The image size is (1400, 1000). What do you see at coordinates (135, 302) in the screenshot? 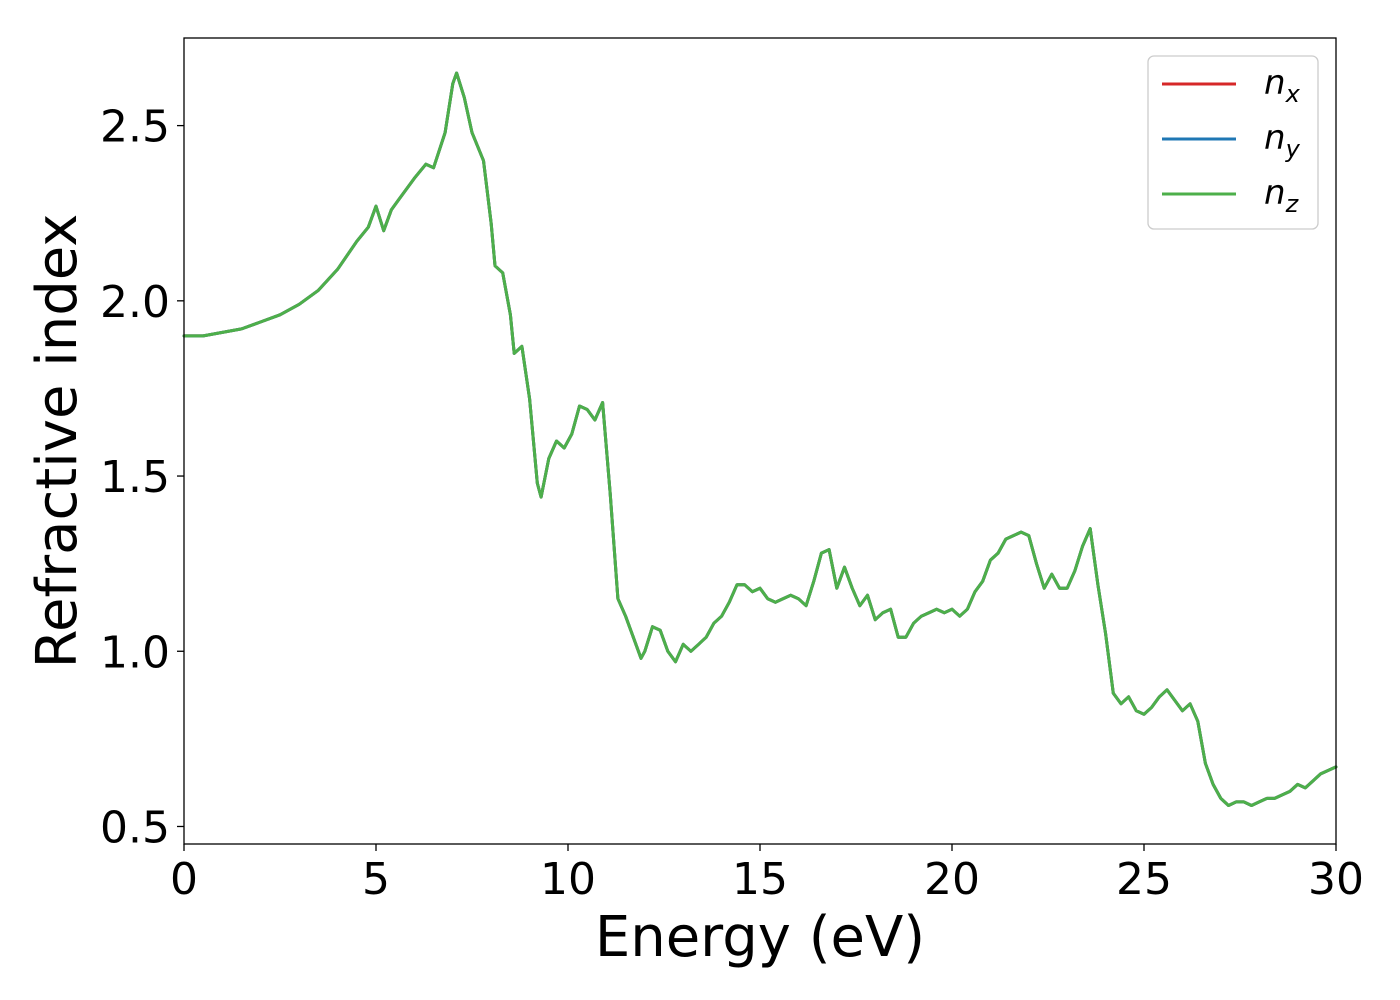
I see `y-tick-label: 2.0` at bounding box center [135, 302].